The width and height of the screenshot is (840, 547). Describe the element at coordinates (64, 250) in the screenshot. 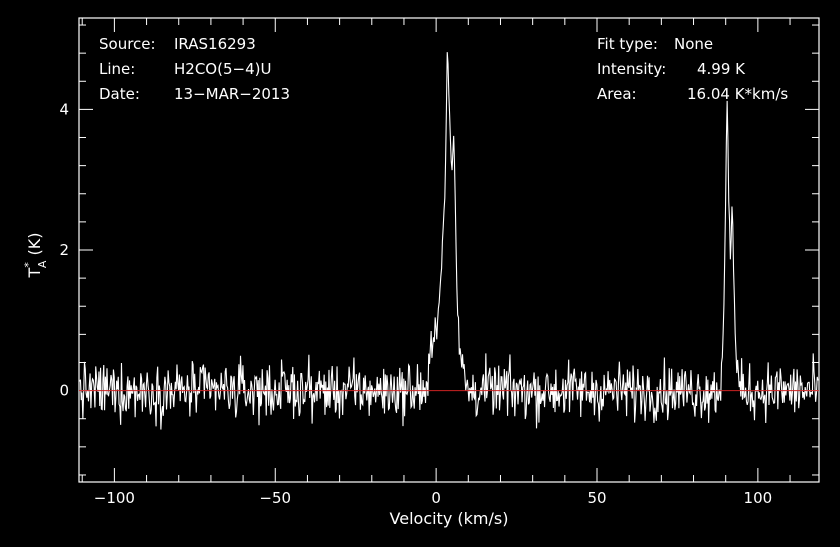

I see `y-tick-label: 2` at that location.